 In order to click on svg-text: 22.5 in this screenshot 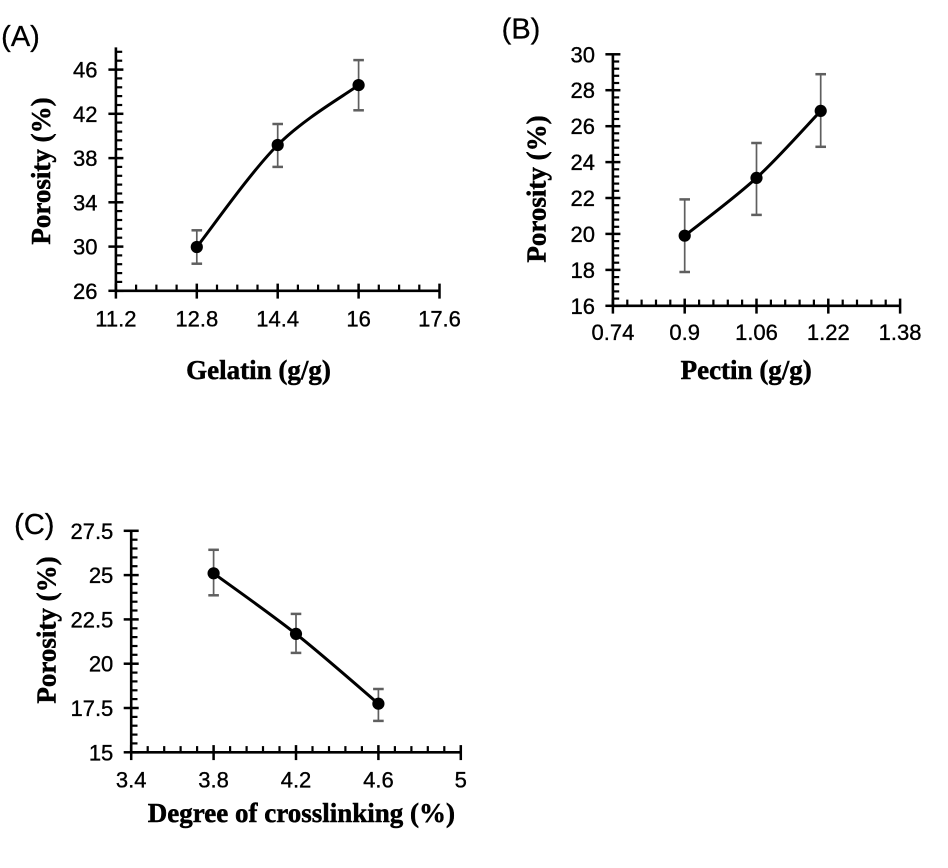, I will do `click(91, 619)`.